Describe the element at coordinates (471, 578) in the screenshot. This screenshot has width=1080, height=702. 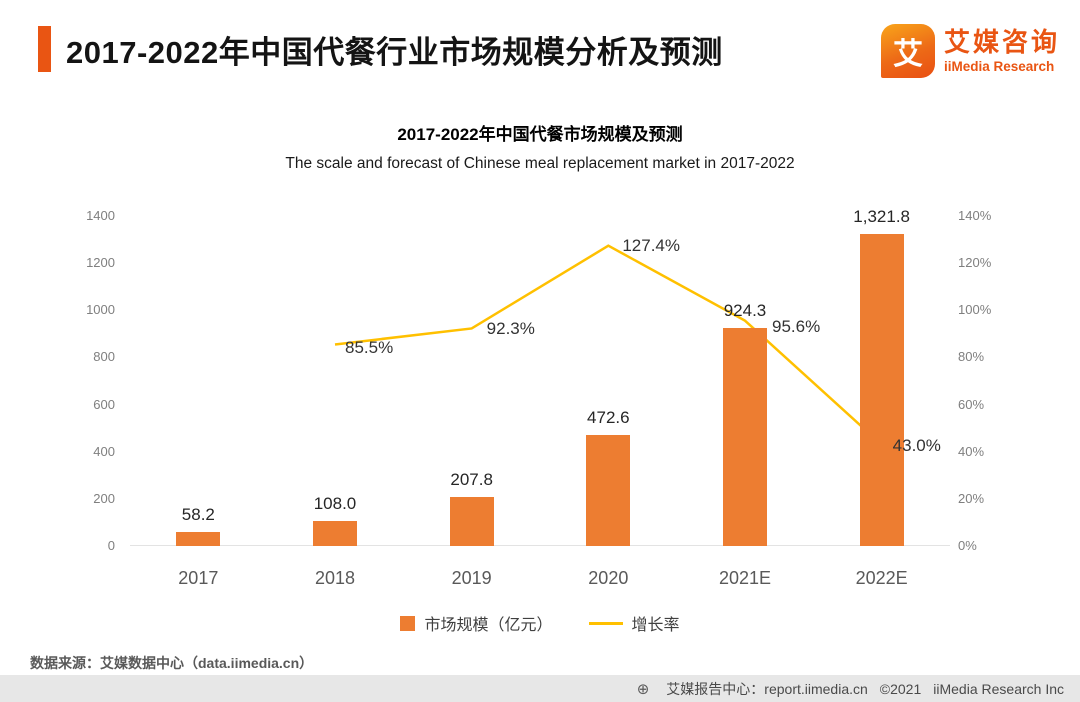
I see `x-axis-category: 2019` at that location.